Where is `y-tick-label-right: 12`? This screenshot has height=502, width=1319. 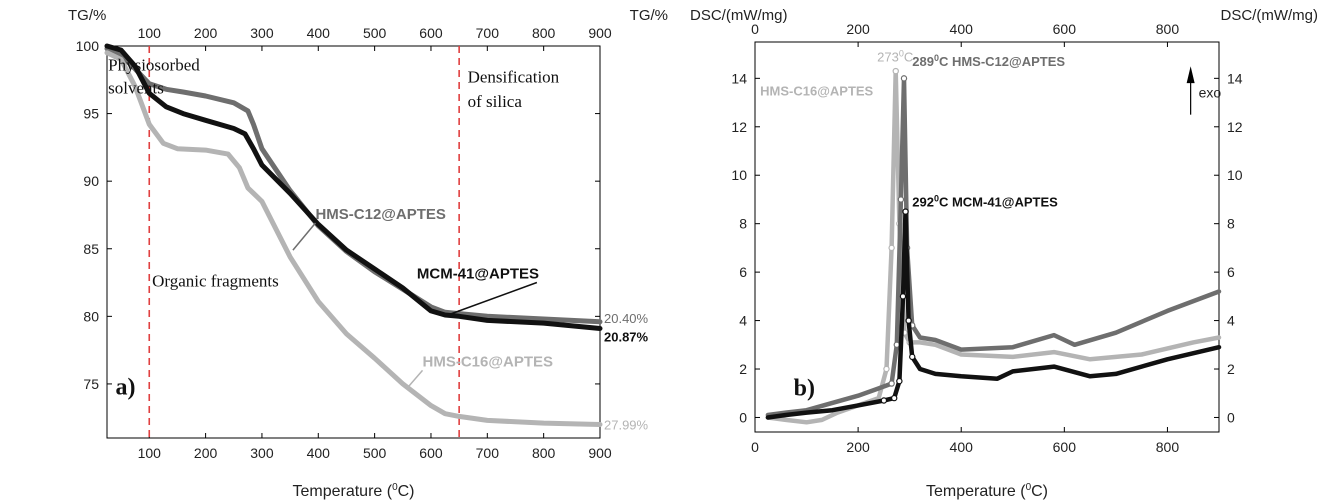 y-tick-label-right: 12 is located at coordinates (1235, 127).